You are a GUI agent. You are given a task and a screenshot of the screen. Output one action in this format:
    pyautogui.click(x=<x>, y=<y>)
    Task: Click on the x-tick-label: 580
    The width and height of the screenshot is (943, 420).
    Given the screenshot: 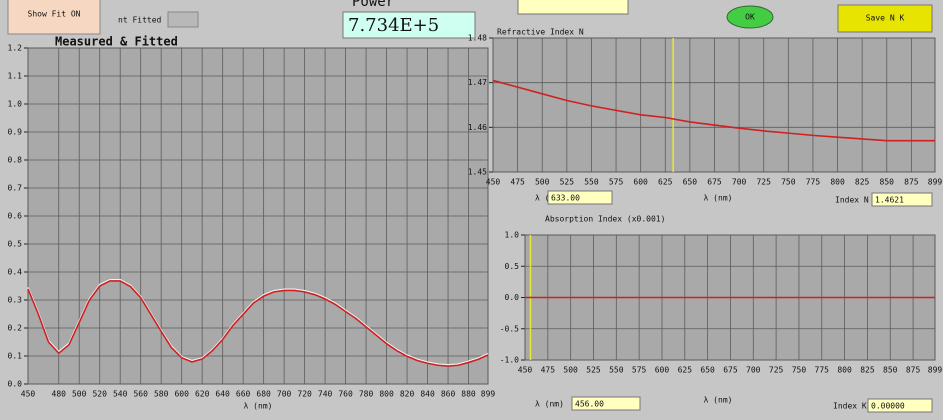 What is the action you would take?
    pyautogui.click(x=161, y=394)
    